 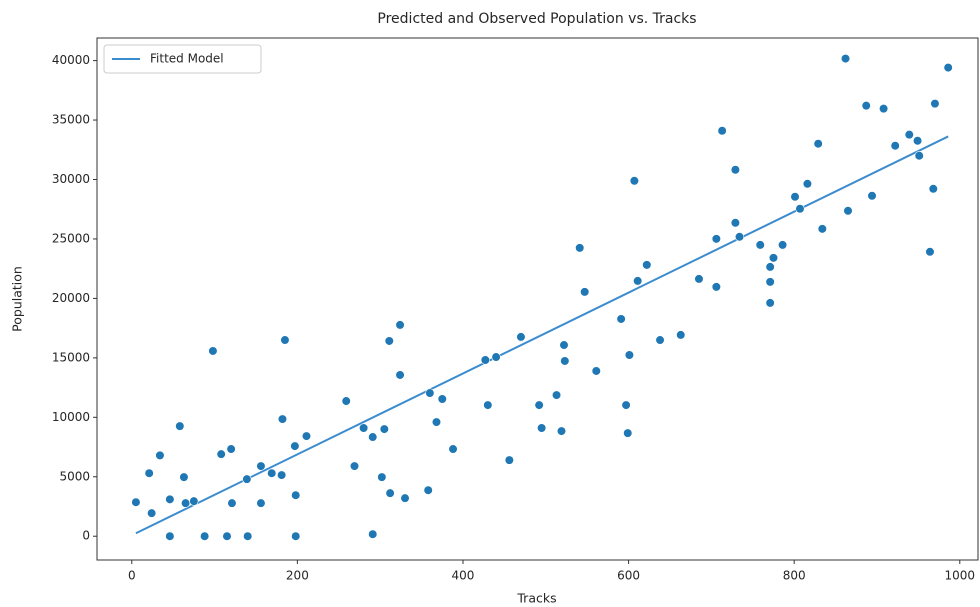 I want to click on x-tick-label: 0, so click(x=132, y=576).